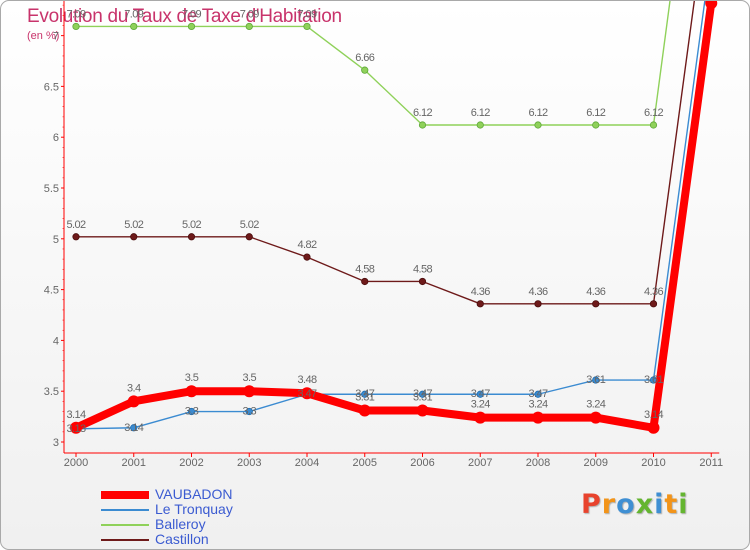 This screenshot has width=750, height=550. What do you see at coordinates (134, 463) in the screenshot?
I see `x-tick-label: 2001` at bounding box center [134, 463].